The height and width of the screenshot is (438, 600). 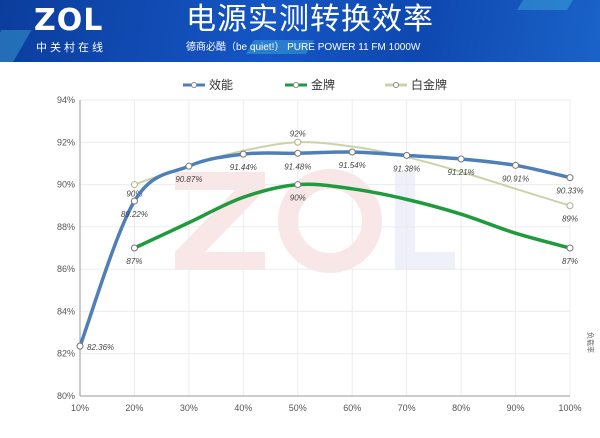 I want to click on data-label: 90.33%, so click(x=569, y=191).